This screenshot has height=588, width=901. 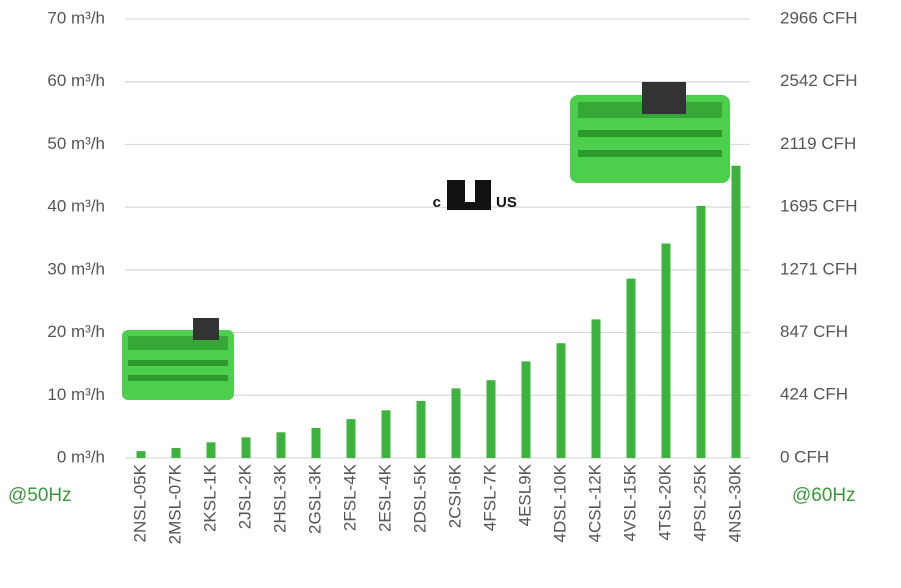 I want to click on y-tick-label: 70 m³/h, so click(x=76, y=17).